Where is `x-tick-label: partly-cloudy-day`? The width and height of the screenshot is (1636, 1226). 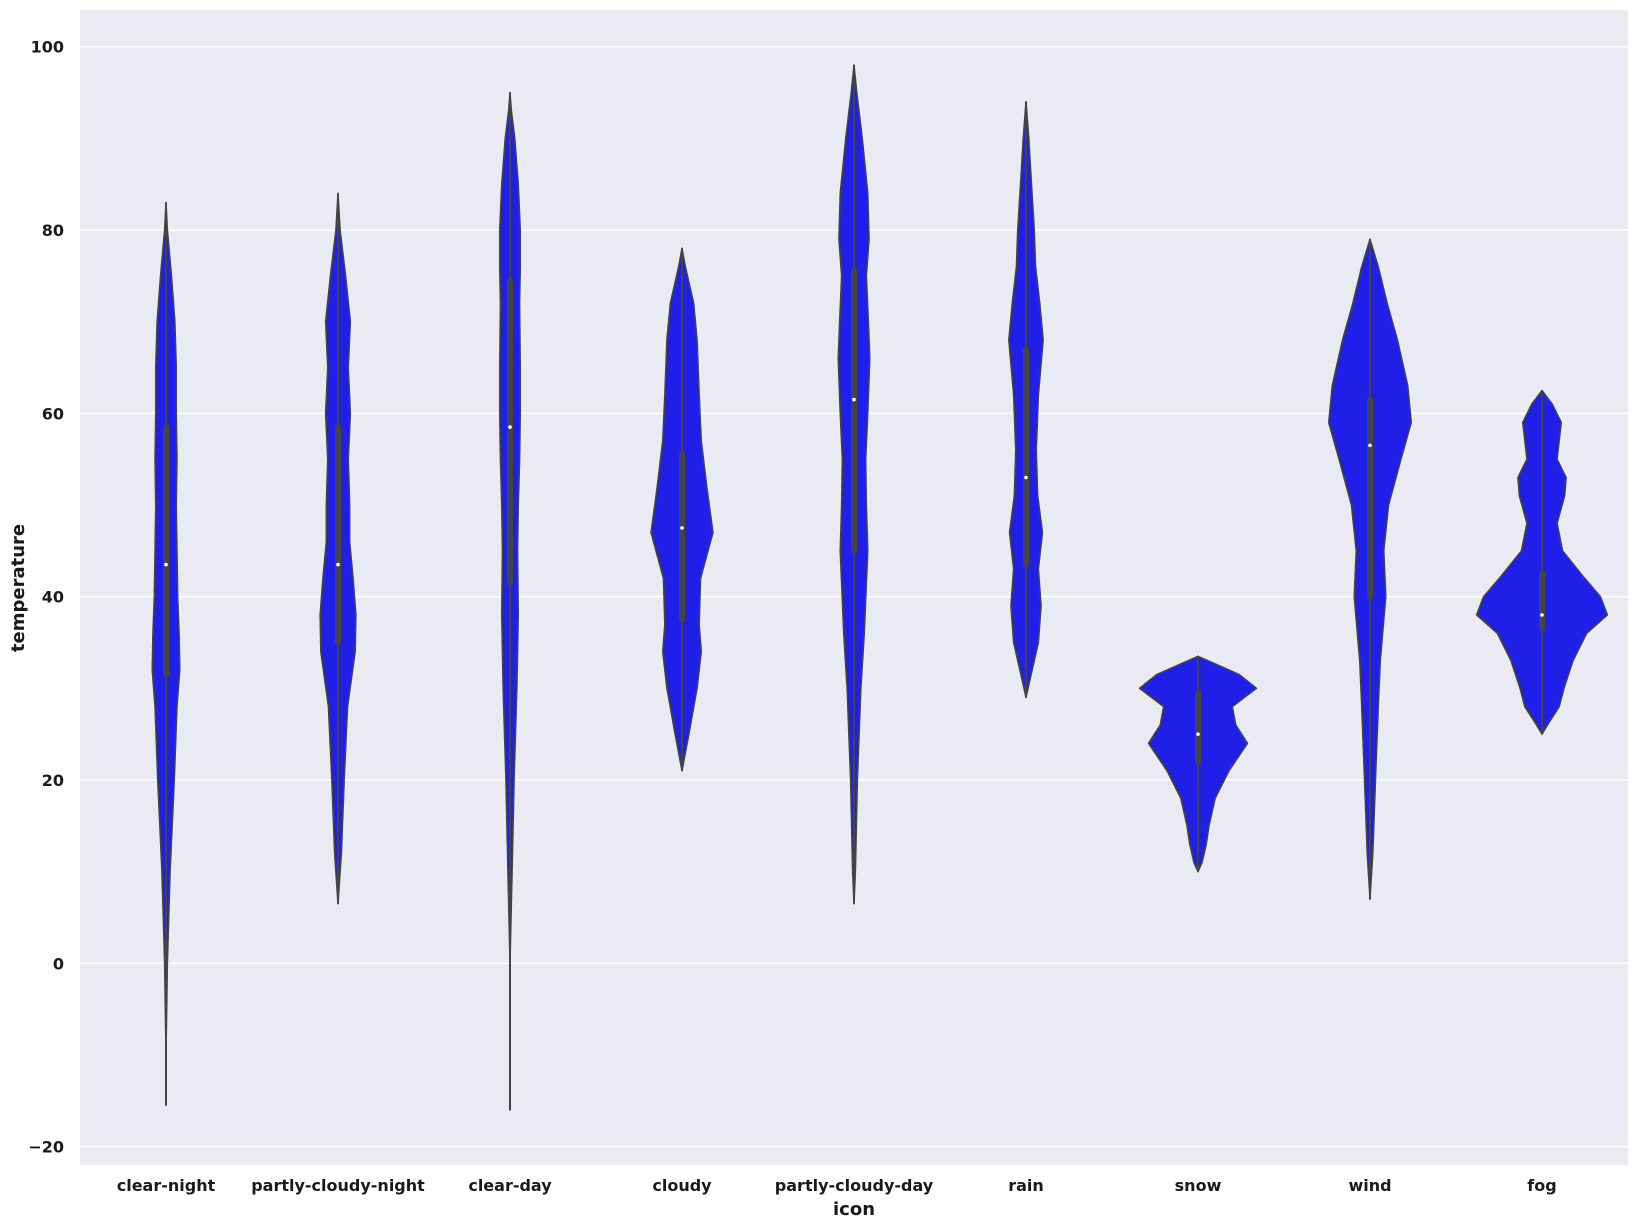 x-tick-label: partly-cloudy-day is located at coordinates (854, 1185).